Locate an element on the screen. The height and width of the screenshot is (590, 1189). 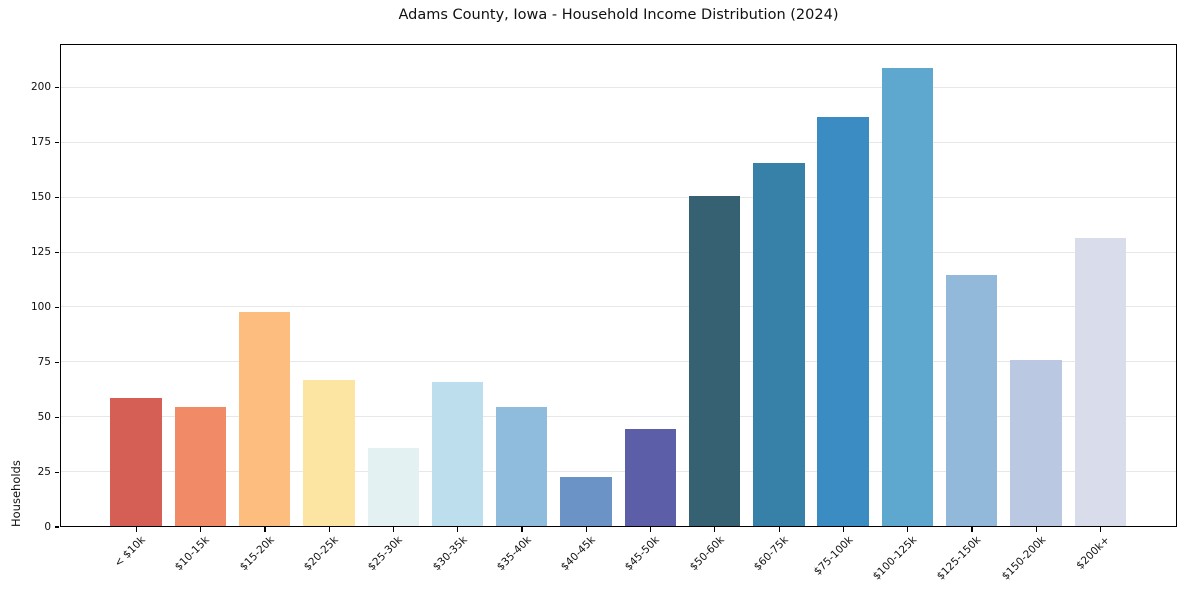
x-tick-label: $25-30k is located at coordinates (385, 554).